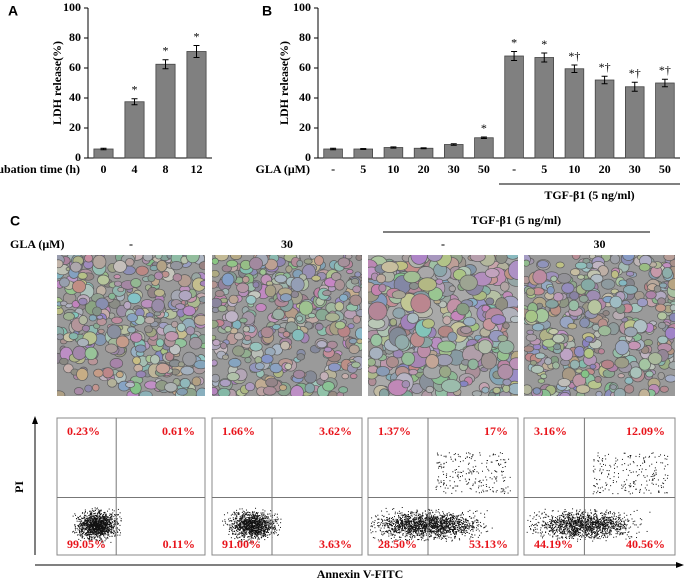  I want to click on x-tick-label: 8, so click(166, 169).